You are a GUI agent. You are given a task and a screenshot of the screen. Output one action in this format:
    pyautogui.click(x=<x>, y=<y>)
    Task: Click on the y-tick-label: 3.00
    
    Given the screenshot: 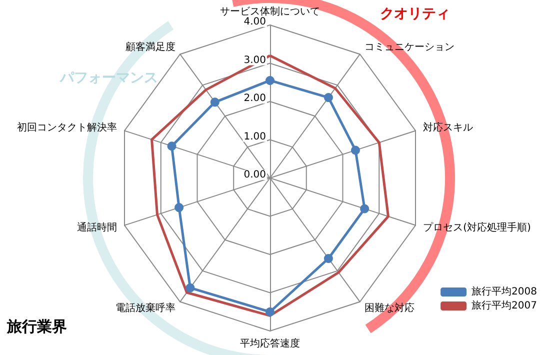 What is the action you would take?
    pyautogui.click(x=255, y=60)
    